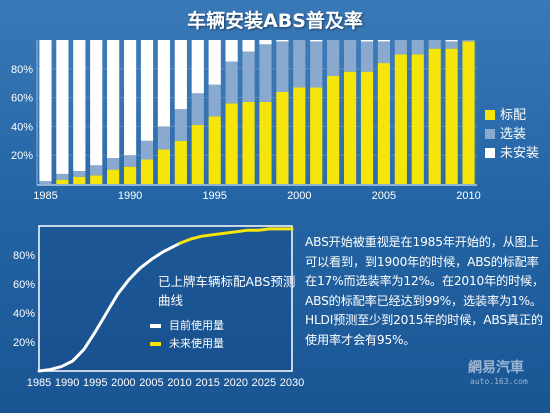 The image size is (550, 413). What do you see at coordinates (207, 383) in the screenshot?
I see `line-x-tick-label: 2015` at bounding box center [207, 383].